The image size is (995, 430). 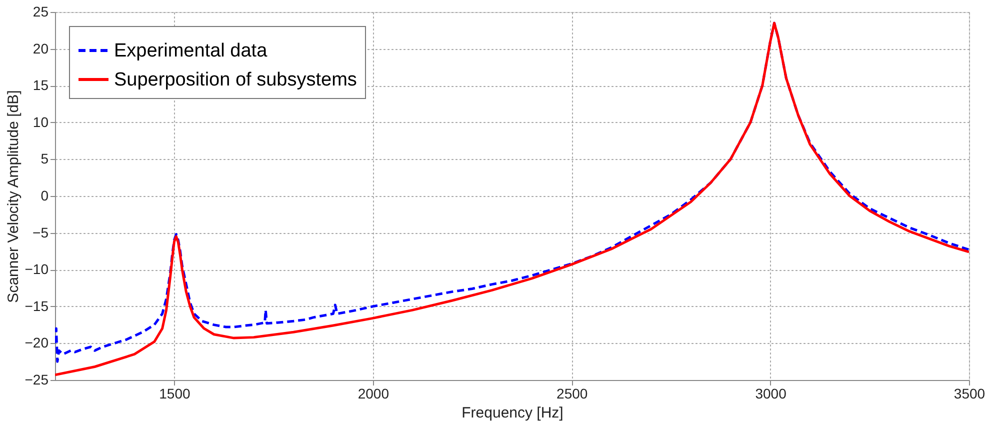 I want to click on x-tick-label: 3500, so click(x=970, y=394).